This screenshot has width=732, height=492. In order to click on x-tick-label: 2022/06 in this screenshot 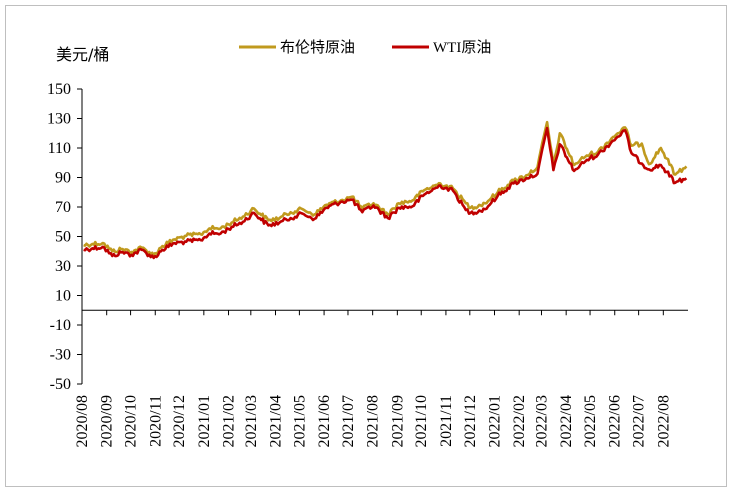, I will do `click(615, 421)`.